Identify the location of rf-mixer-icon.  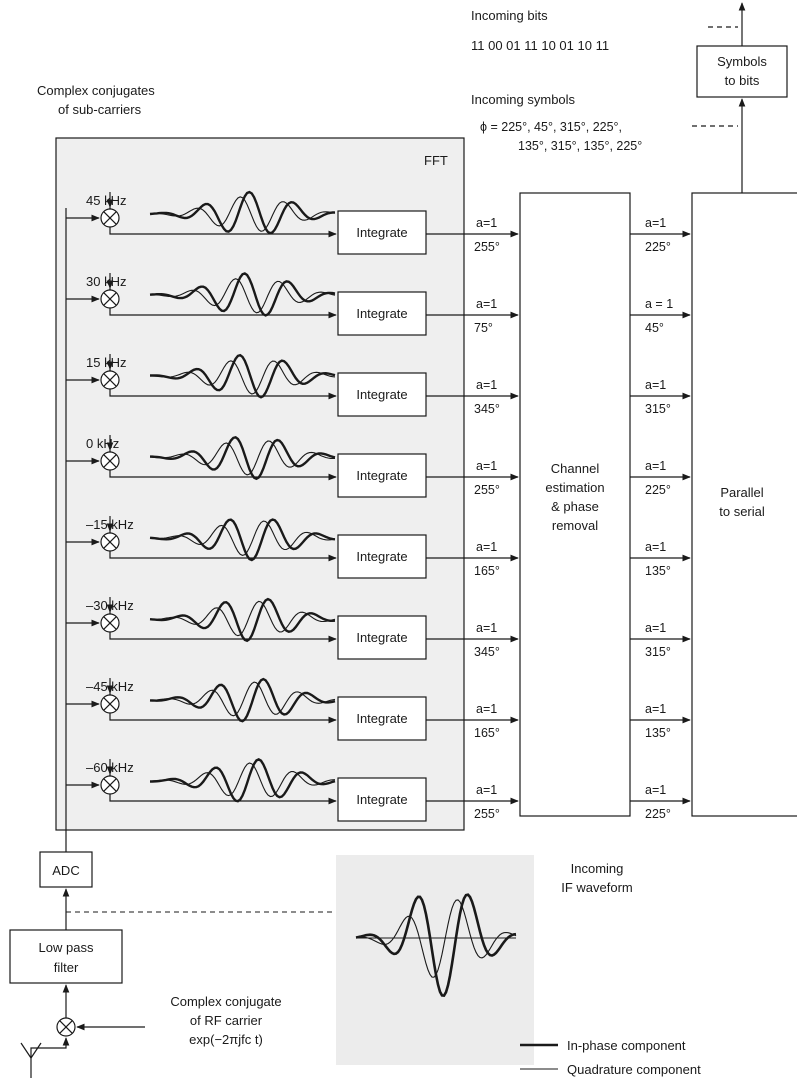
(66, 1027).